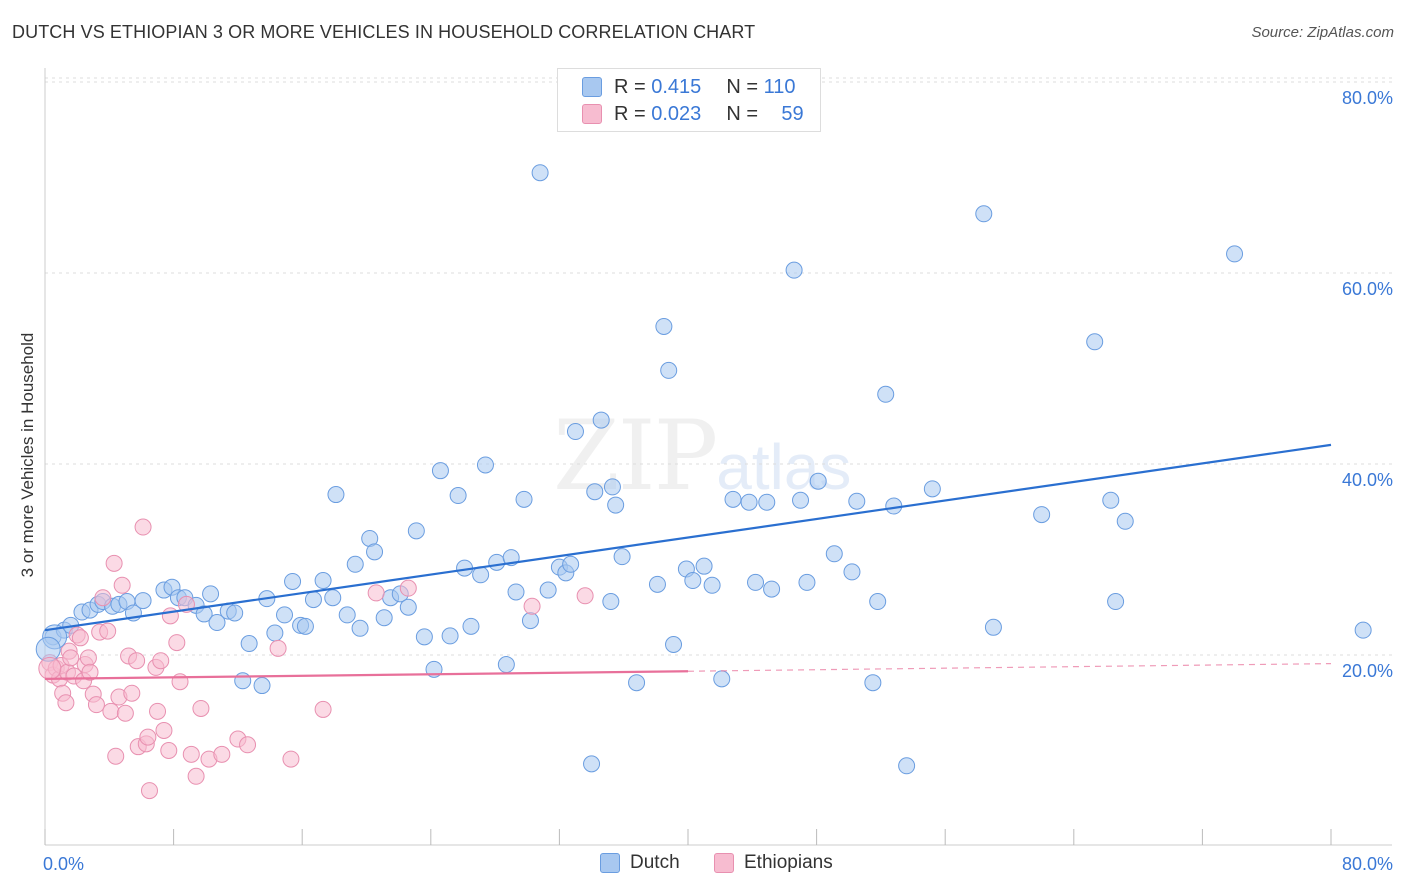  I want to click on legend-row-dutch: R = 0.415 N = 110, so click(689, 87).